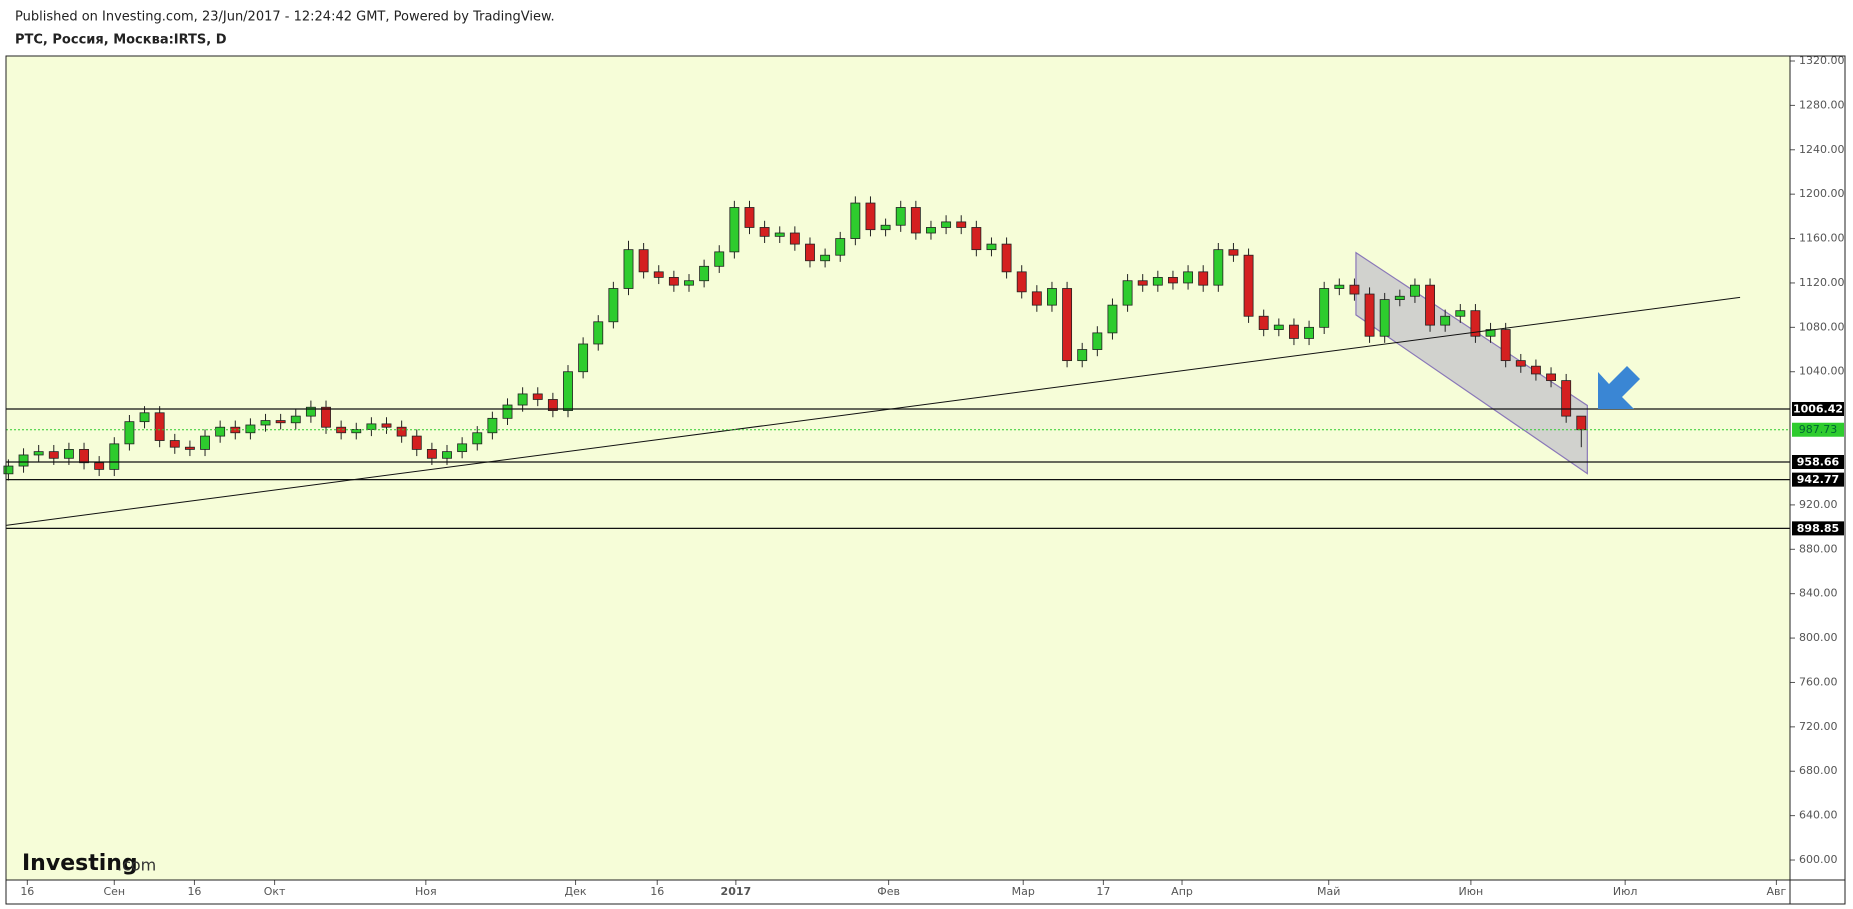  What do you see at coordinates (1818, 859) in the screenshot?
I see `y-tick-label: 600.00` at bounding box center [1818, 859].